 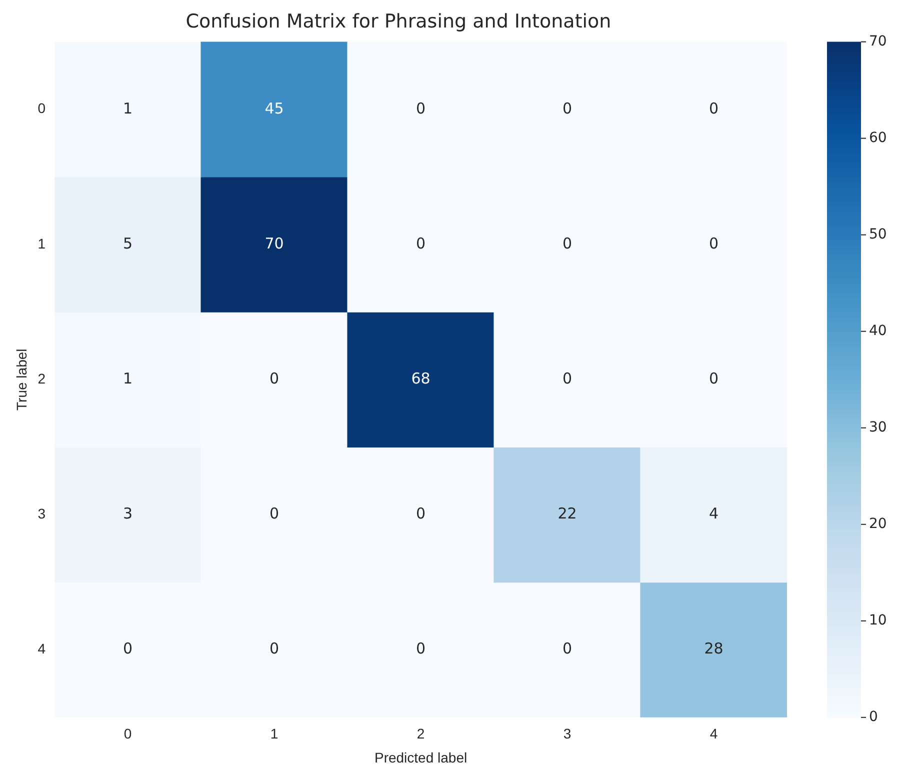 What do you see at coordinates (878, 524) in the screenshot?
I see `color-bar-label: 20` at bounding box center [878, 524].